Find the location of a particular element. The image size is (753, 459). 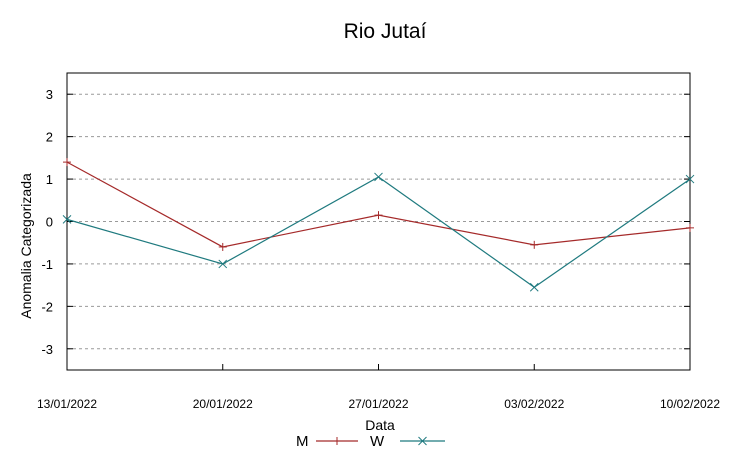

x-axis-label: Data is located at coordinates (380, 425).